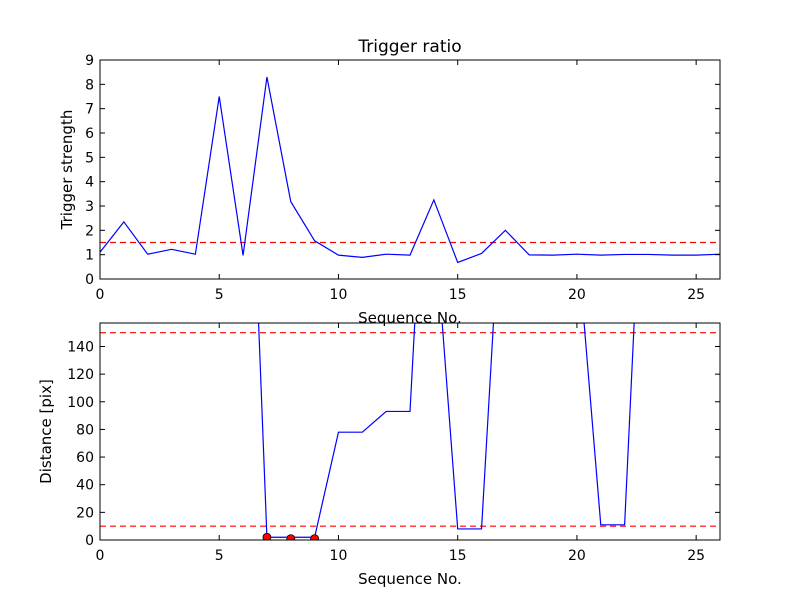  What do you see at coordinates (85, 430) in the screenshot?
I see `y-tick-label: 80` at bounding box center [85, 430].